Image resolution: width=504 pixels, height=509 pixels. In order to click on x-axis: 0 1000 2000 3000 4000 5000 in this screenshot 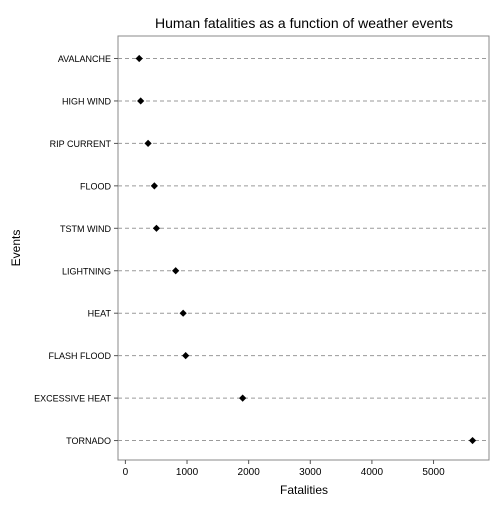, I will do `click(284, 469)`.